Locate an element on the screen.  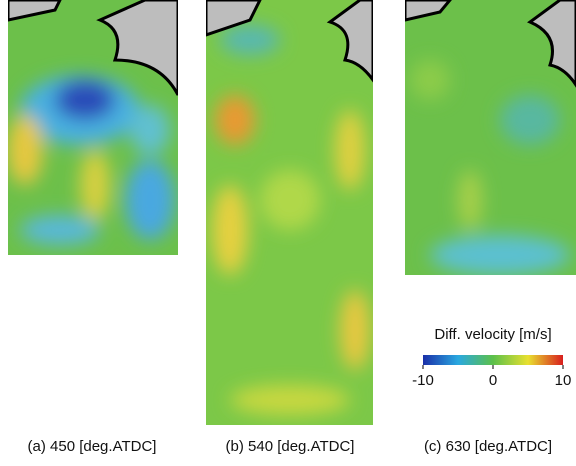
panel-caption: (b) 540 [deg.ATDC] is located at coordinates (290, 446).